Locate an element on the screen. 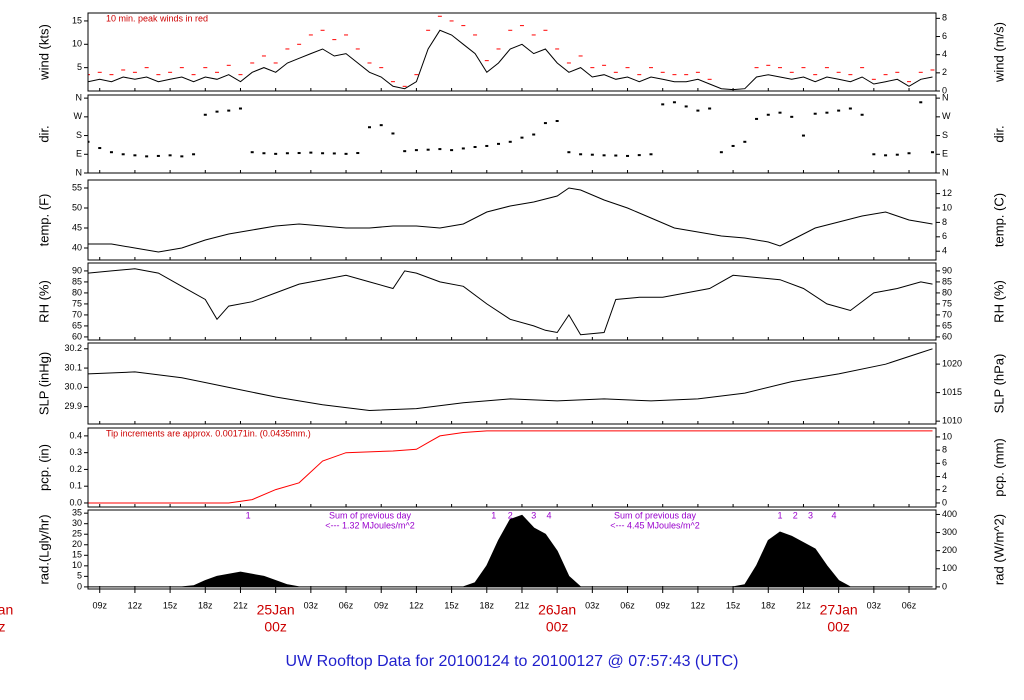  y-tick-label: 40 is located at coordinates (77, 247).